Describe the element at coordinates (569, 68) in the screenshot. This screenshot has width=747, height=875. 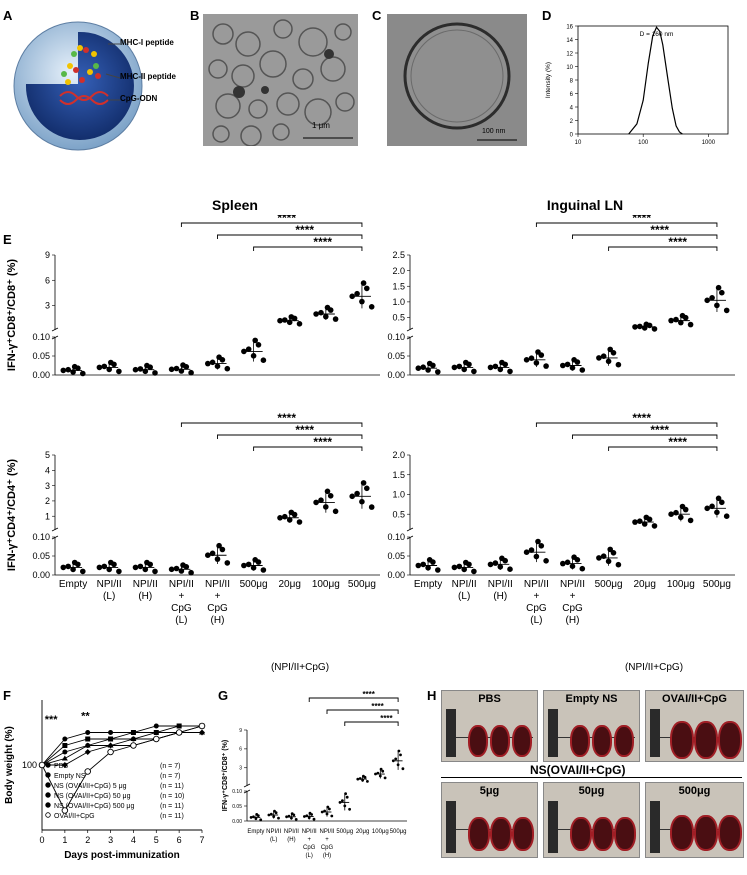
I see `y-tick-label: 10` at that location.